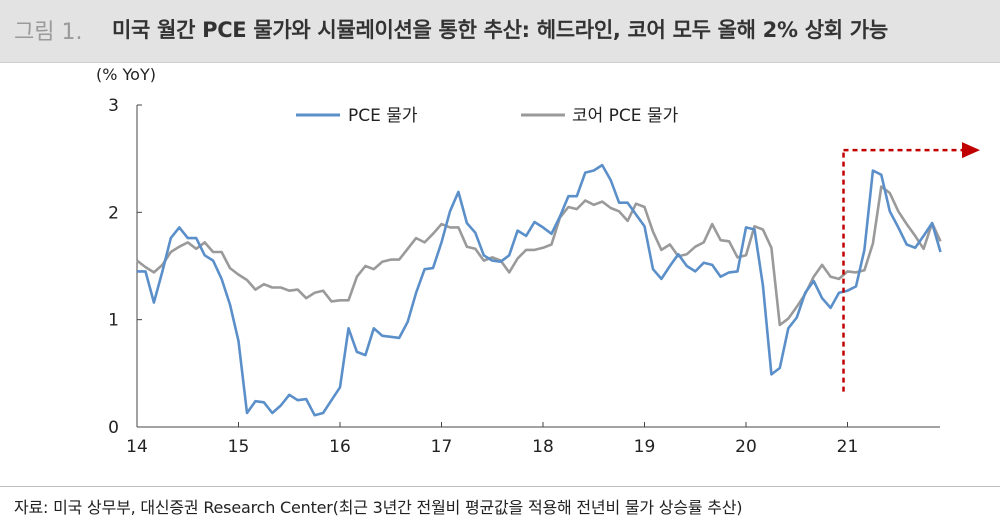 This screenshot has height=528, width=1000. Describe the element at coordinates (383, 116) in the screenshot. I see `legend-label-0: PCE 물가` at that location.